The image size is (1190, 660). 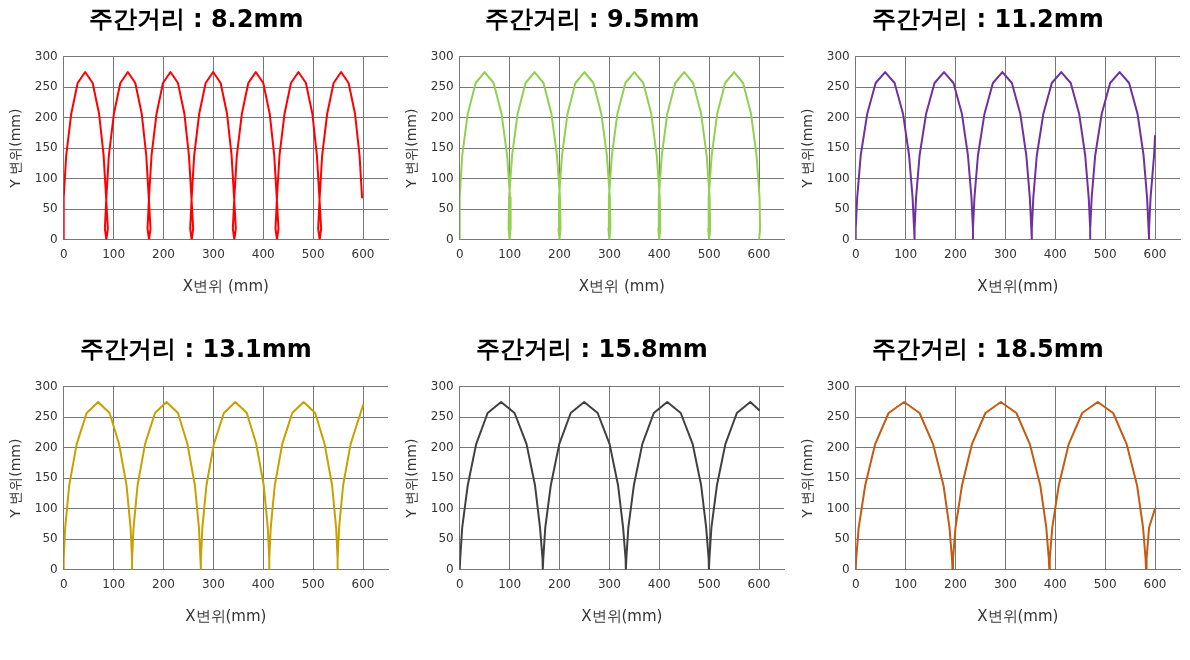 I want to click on chart-title: 주간거리 : 11.2mm, so click(x=988, y=18).